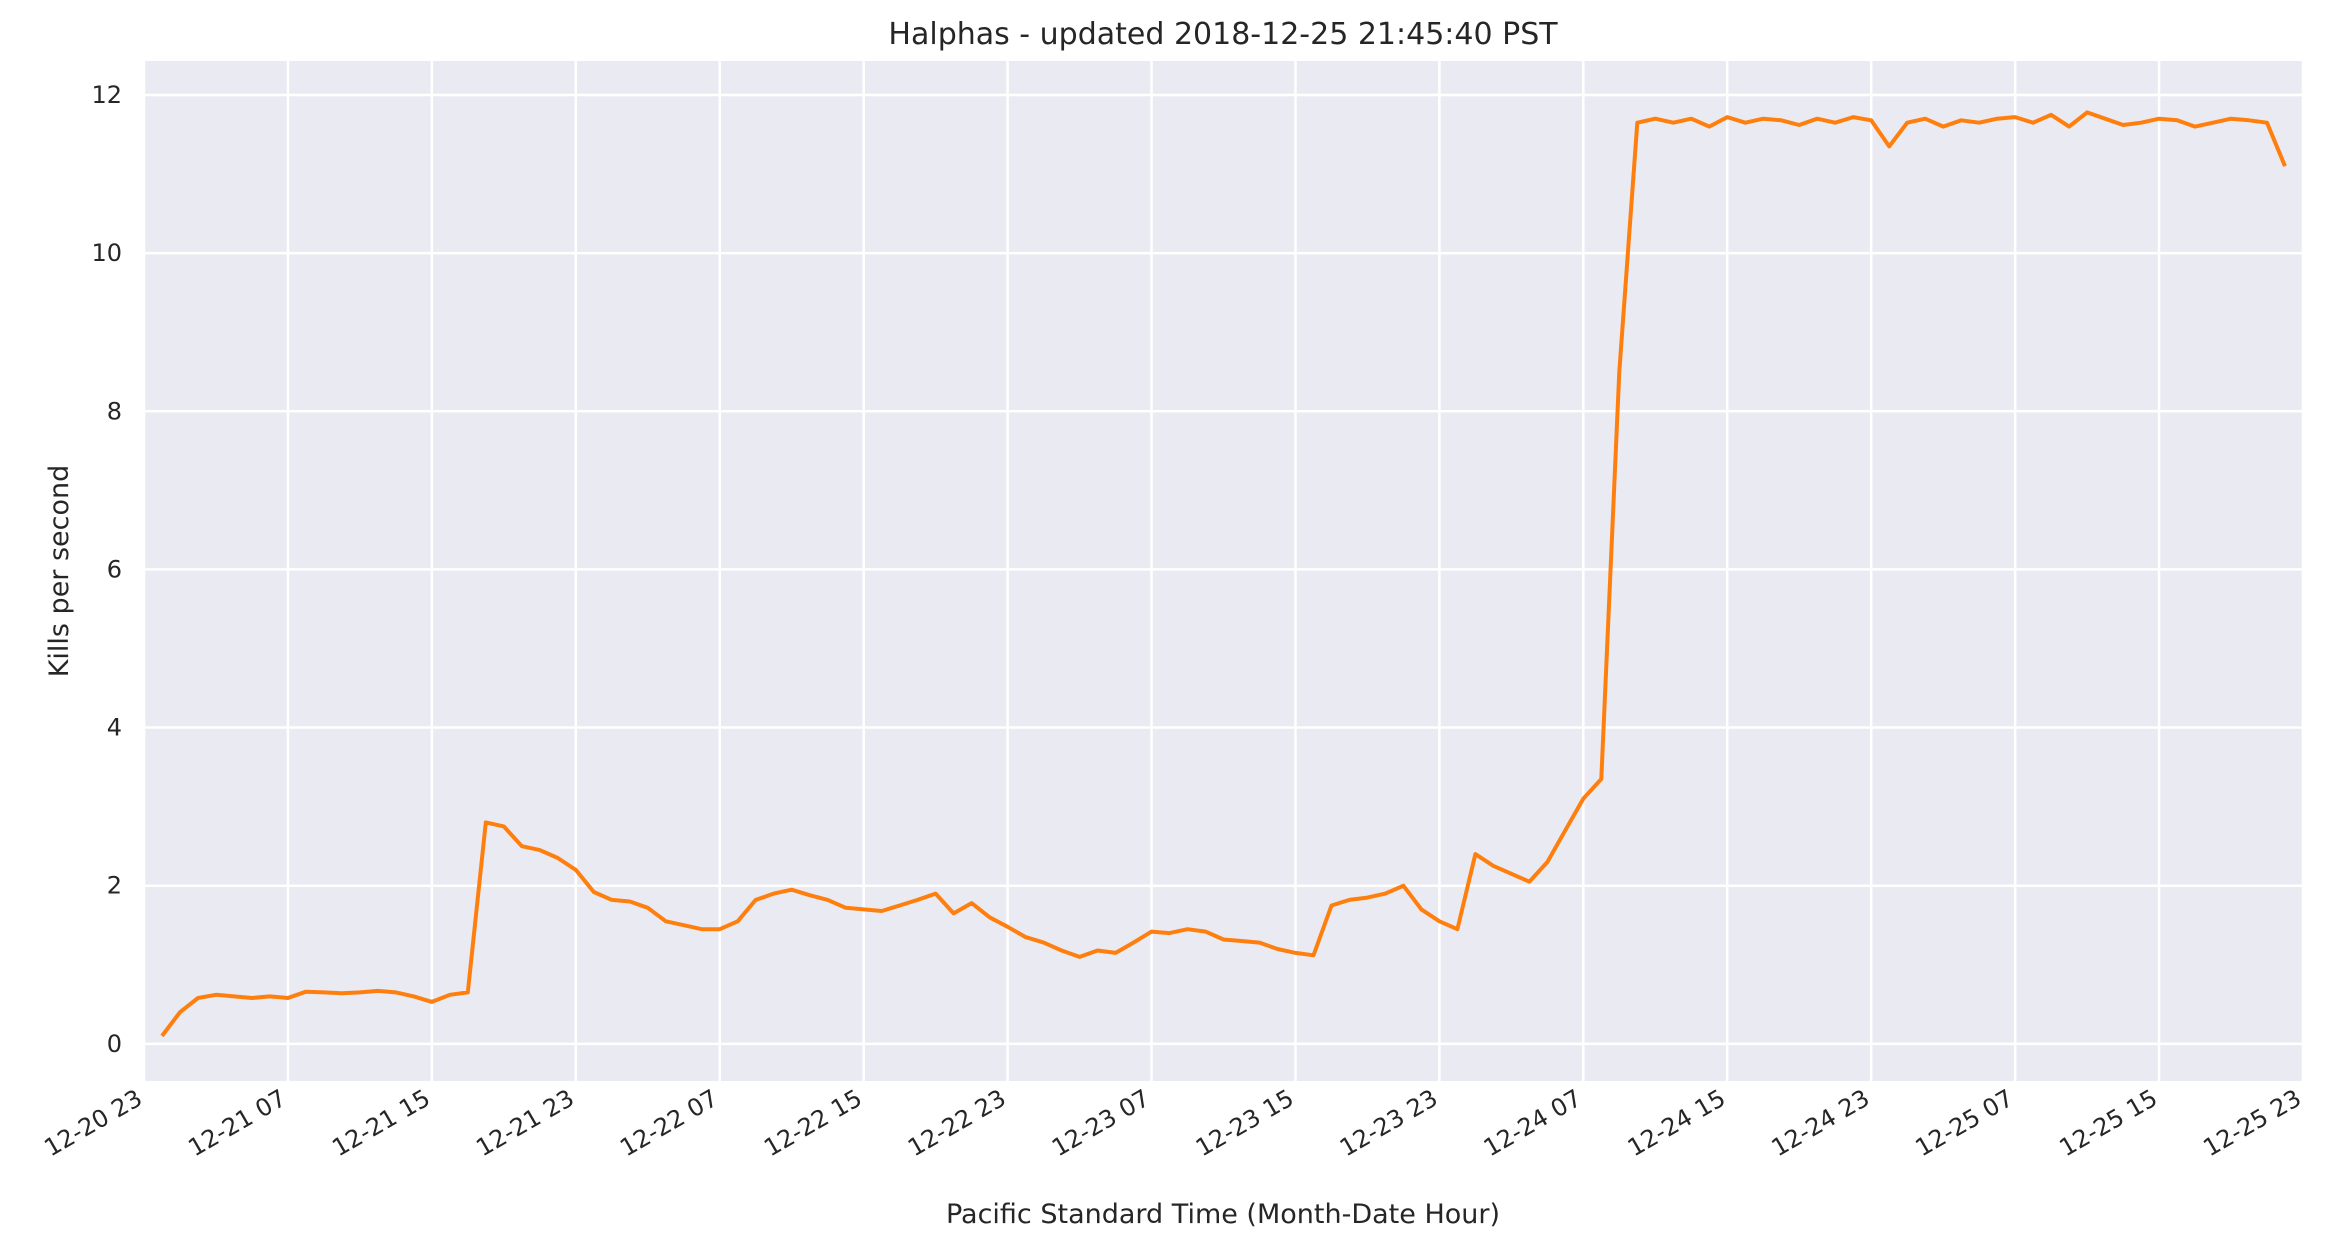 Image resolution: width=2332 pixels, height=1248 pixels. What do you see at coordinates (380, 1123) in the screenshot?
I see `x-tick-label: 12-21 15` at bounding box center [380, 1123].